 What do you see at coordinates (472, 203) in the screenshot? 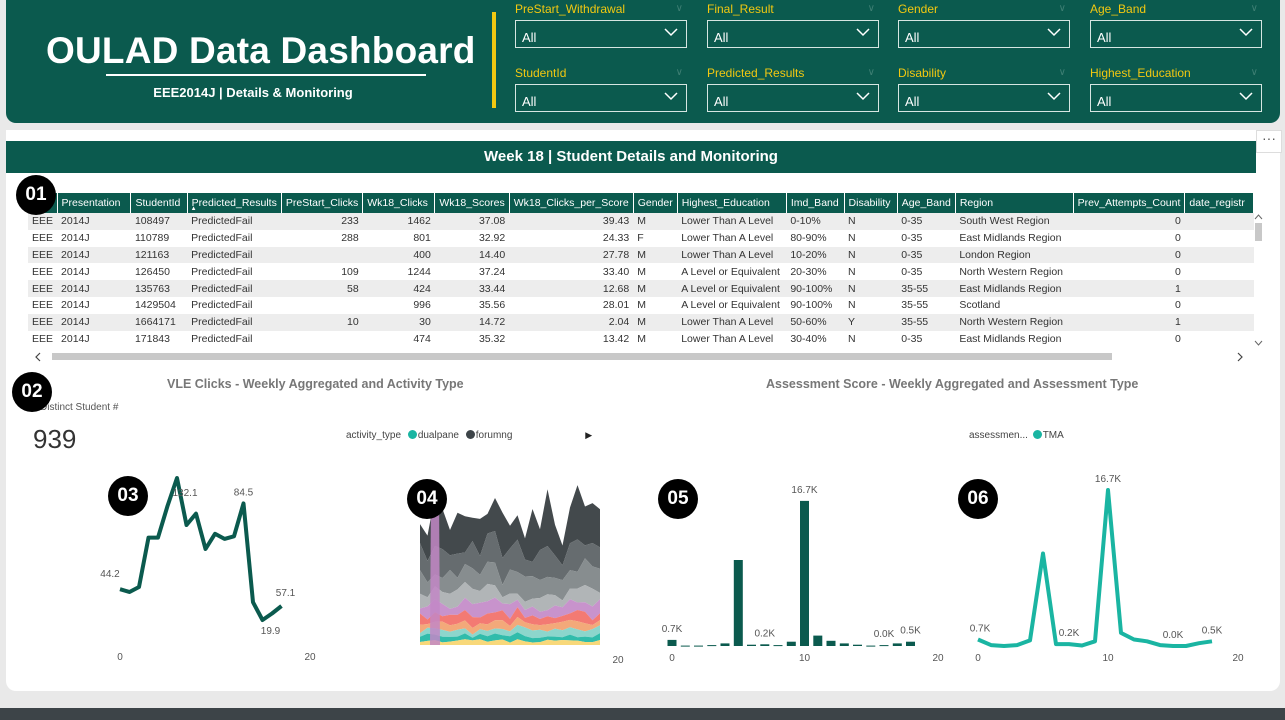
I see `column-header: Wk18_Scores` at bounding box center [472, 203].